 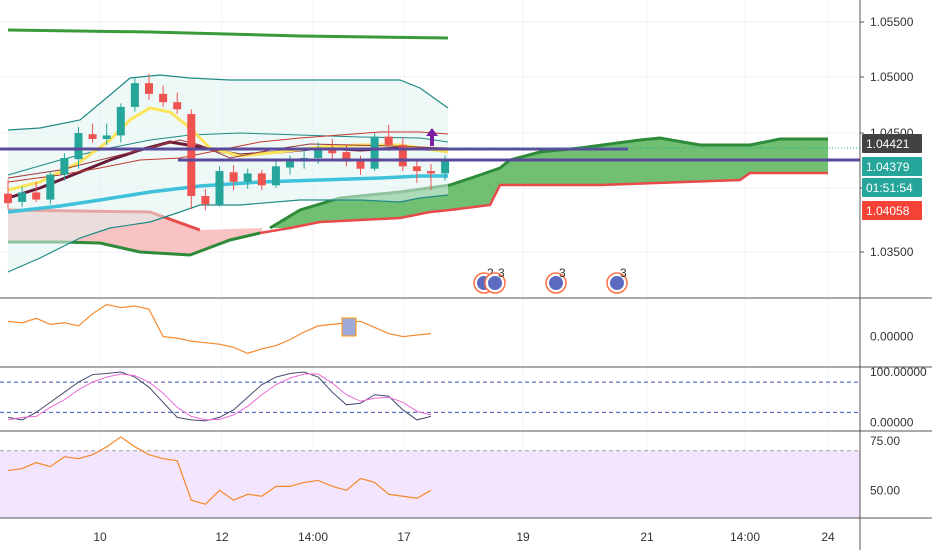 I want to click on arrow-up-icon, so click(x=432, y=137).